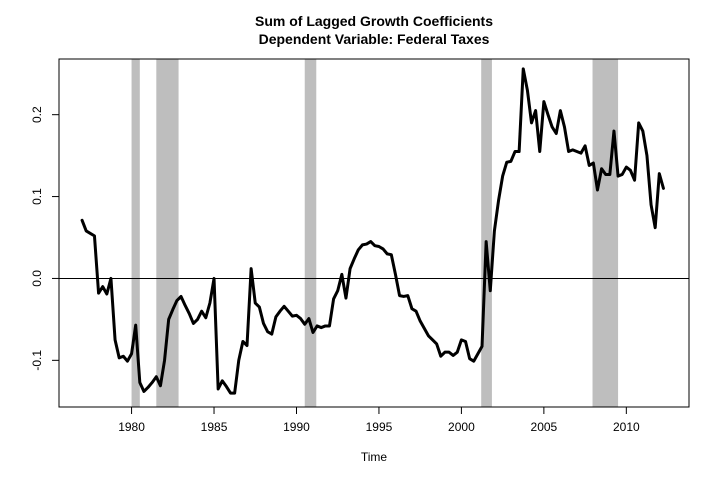  What do you see at coordinates (374, 457) in the screenshot?
I see `x-axis-label: Time` at bounding box center [374, 457].